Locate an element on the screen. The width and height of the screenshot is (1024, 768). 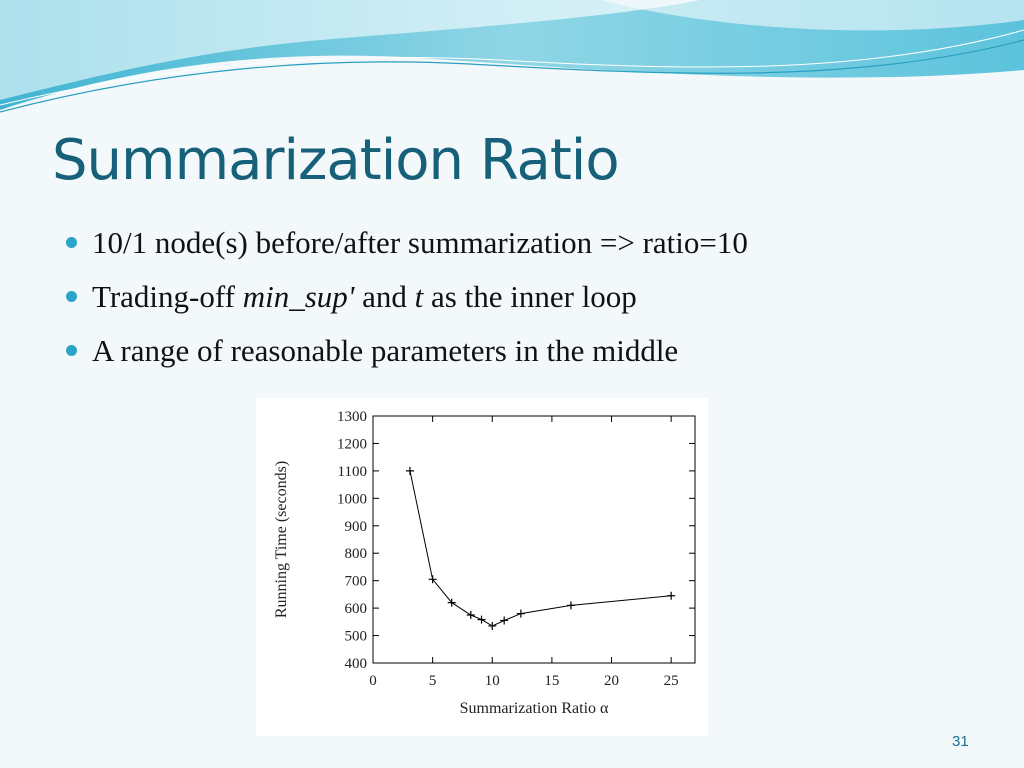
bullet-text: t is located at coordinates (419, 296).